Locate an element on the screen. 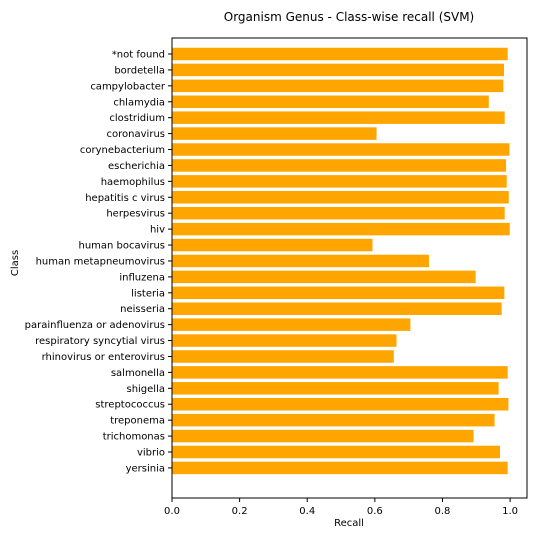 This screenshot has width=540, height=540. x-tick-label: 0.2 is located at coordinates (240, 511).